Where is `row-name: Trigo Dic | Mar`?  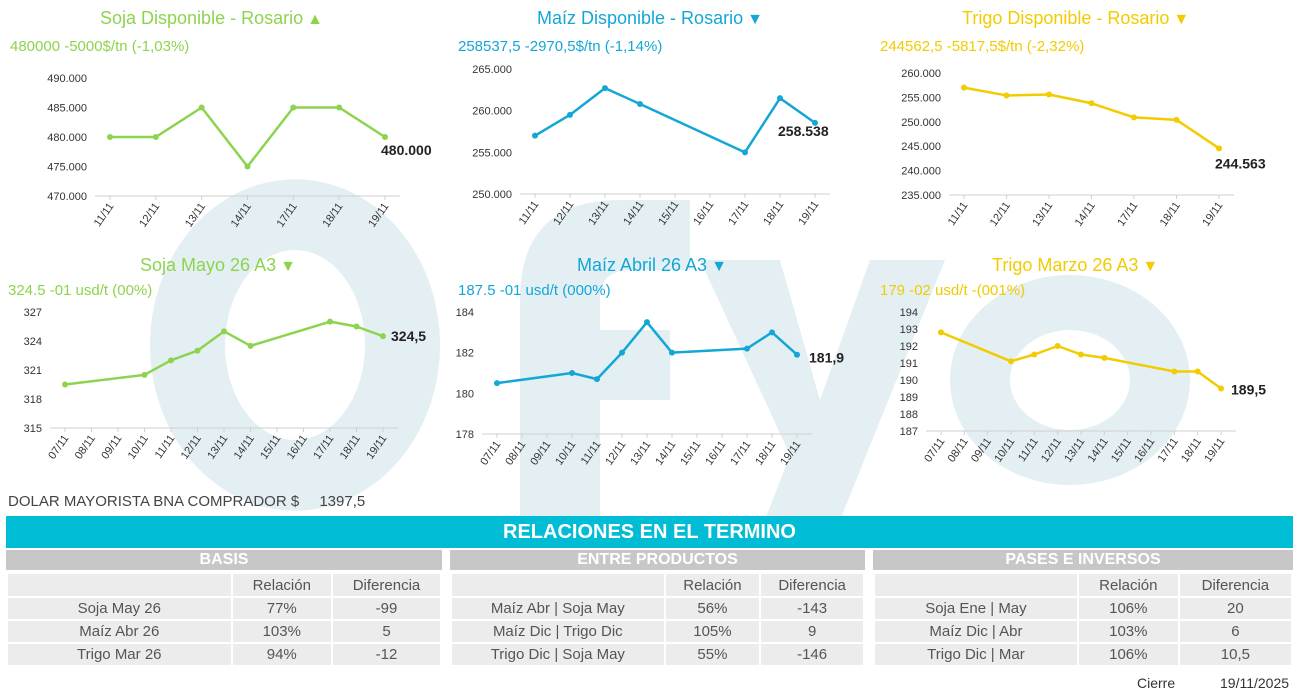
row-name: Trigo Dic | Mar is located at coordinates (976, 654).